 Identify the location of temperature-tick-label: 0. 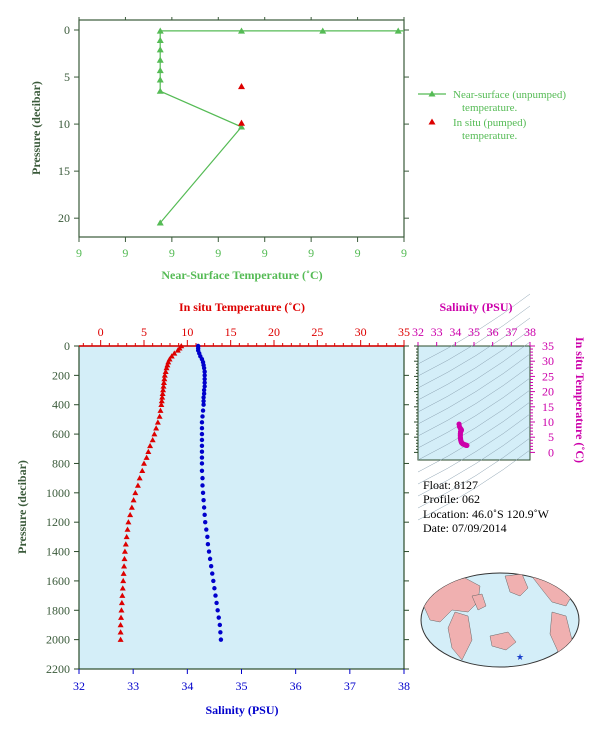
(101, 332).